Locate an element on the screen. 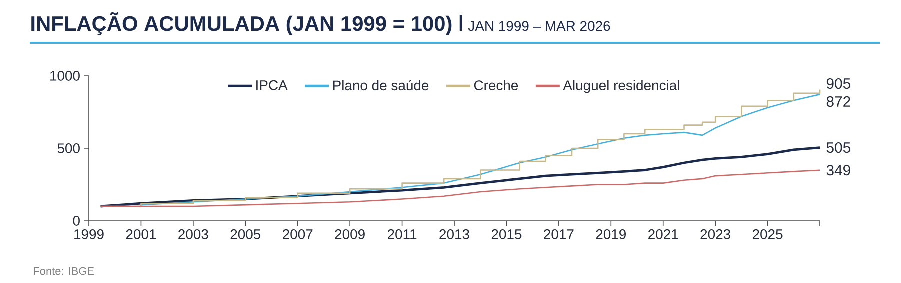 The image size is (901, 283). y-tick-label: 0 is located at coordinates (76, 221).